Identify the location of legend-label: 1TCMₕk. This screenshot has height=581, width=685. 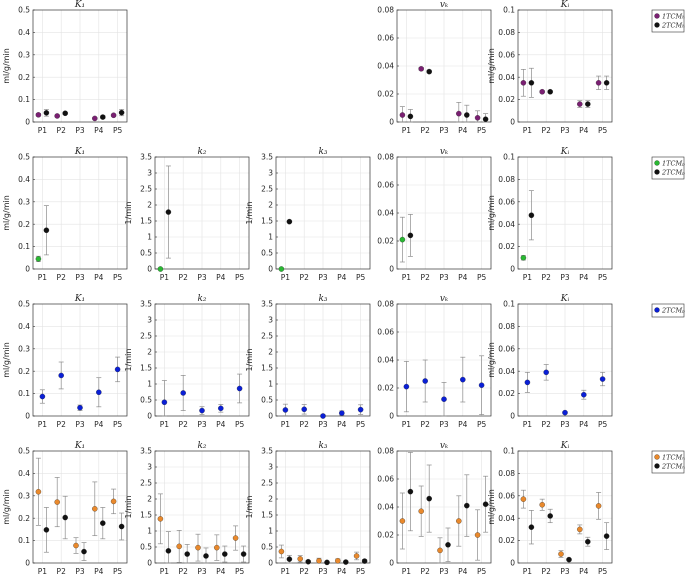
(673, 16).